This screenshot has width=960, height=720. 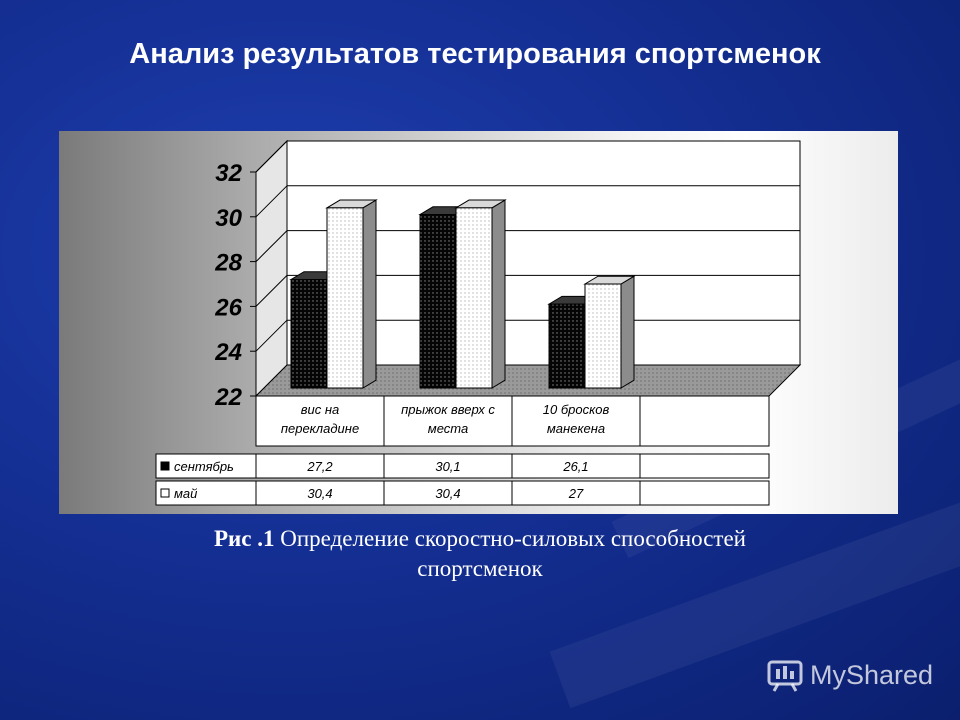 What do you see at coordinates (448, 428) in the screenshot?
I see `category-label: места` at bounding box center [448, 428].